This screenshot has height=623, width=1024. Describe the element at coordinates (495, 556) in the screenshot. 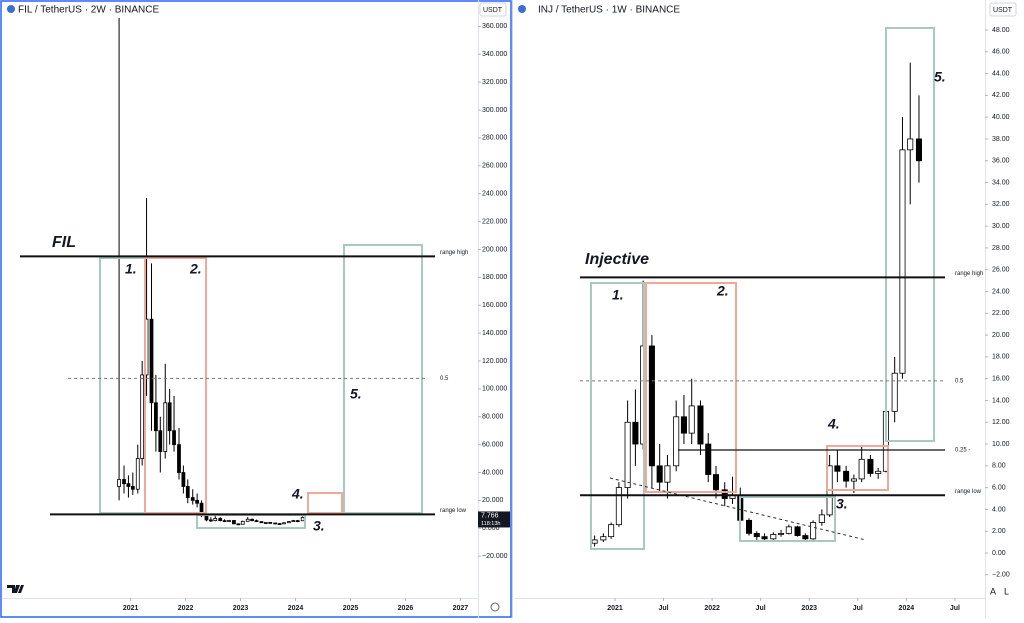

I see `y-tick-label: −20.000` at that location.